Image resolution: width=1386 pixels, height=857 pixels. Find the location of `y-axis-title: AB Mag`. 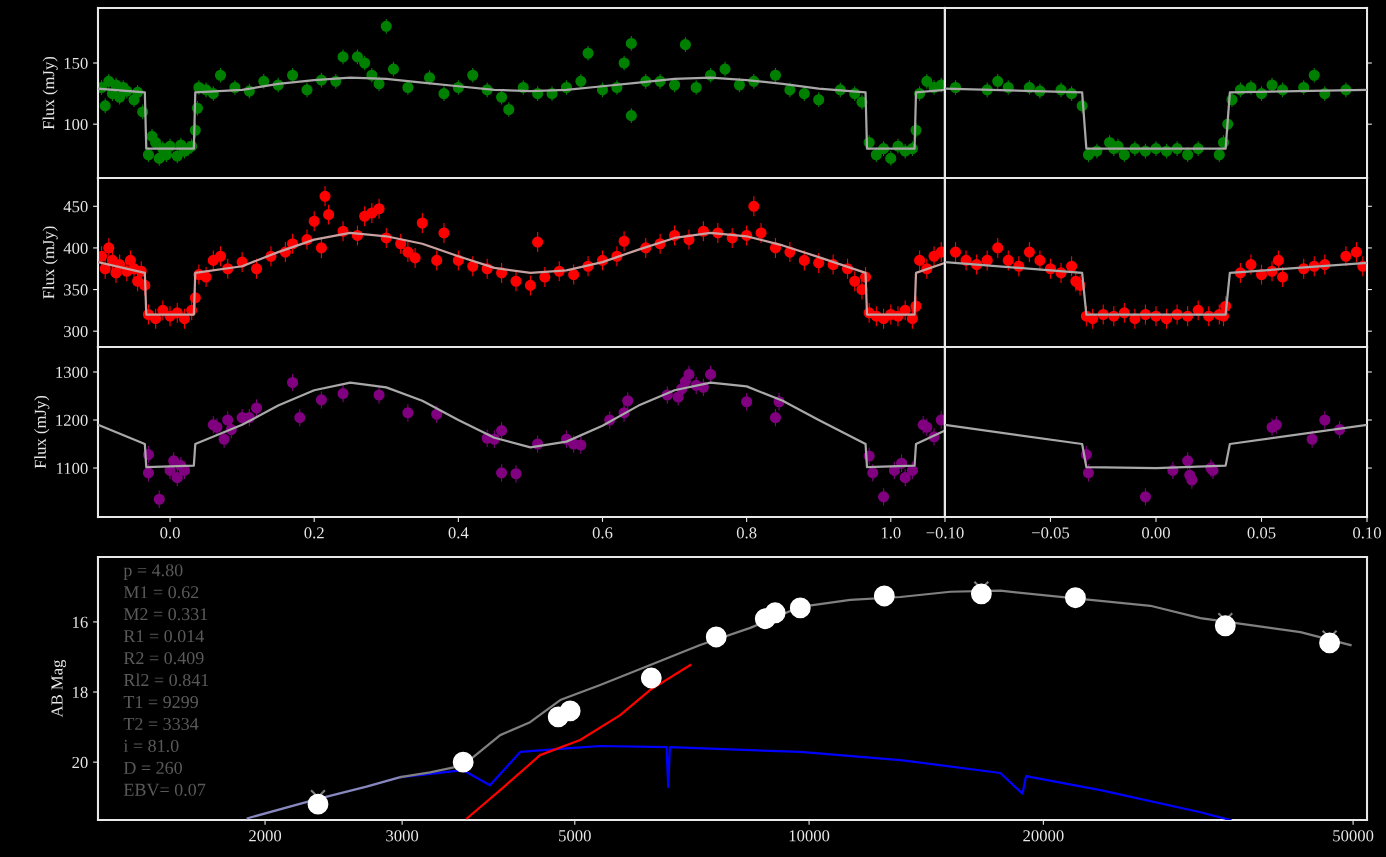

y-axis-title: AB Mag is located at coordinates (59, 688).